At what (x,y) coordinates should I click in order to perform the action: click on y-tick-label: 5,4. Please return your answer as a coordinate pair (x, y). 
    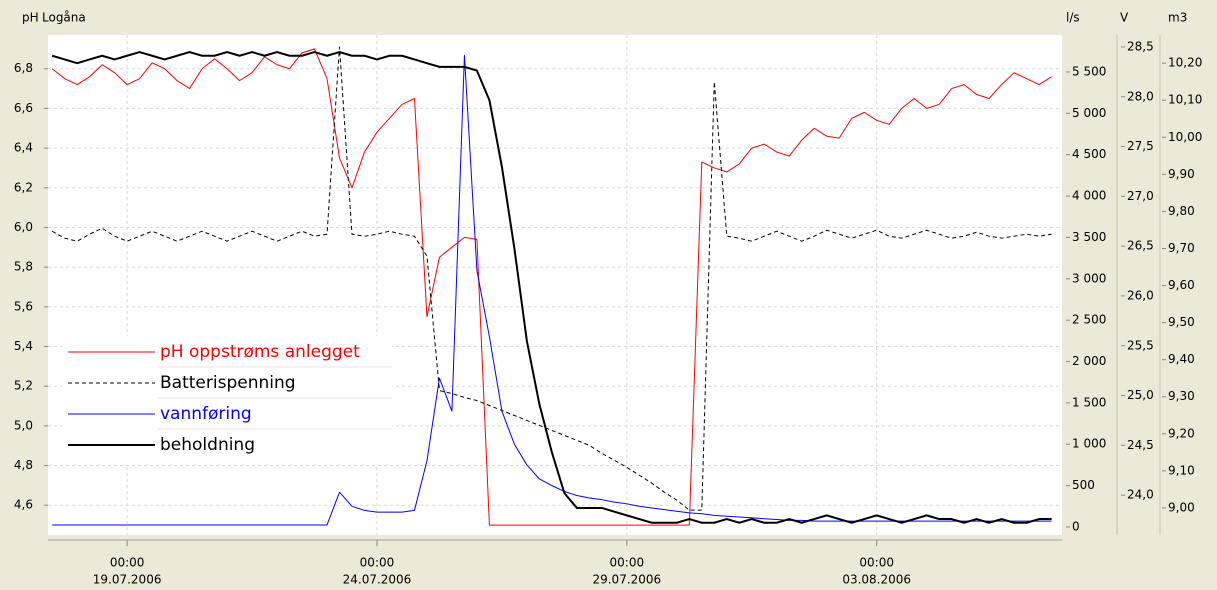
    Looking at the image, I should click on (23, 346).